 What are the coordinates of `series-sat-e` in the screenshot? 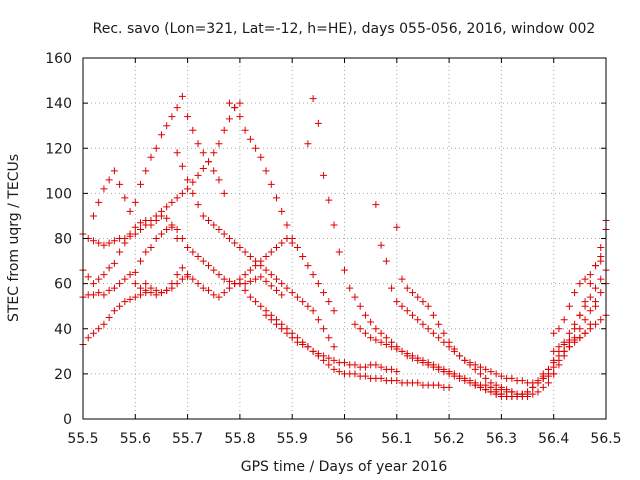 It's located at (158, 156).